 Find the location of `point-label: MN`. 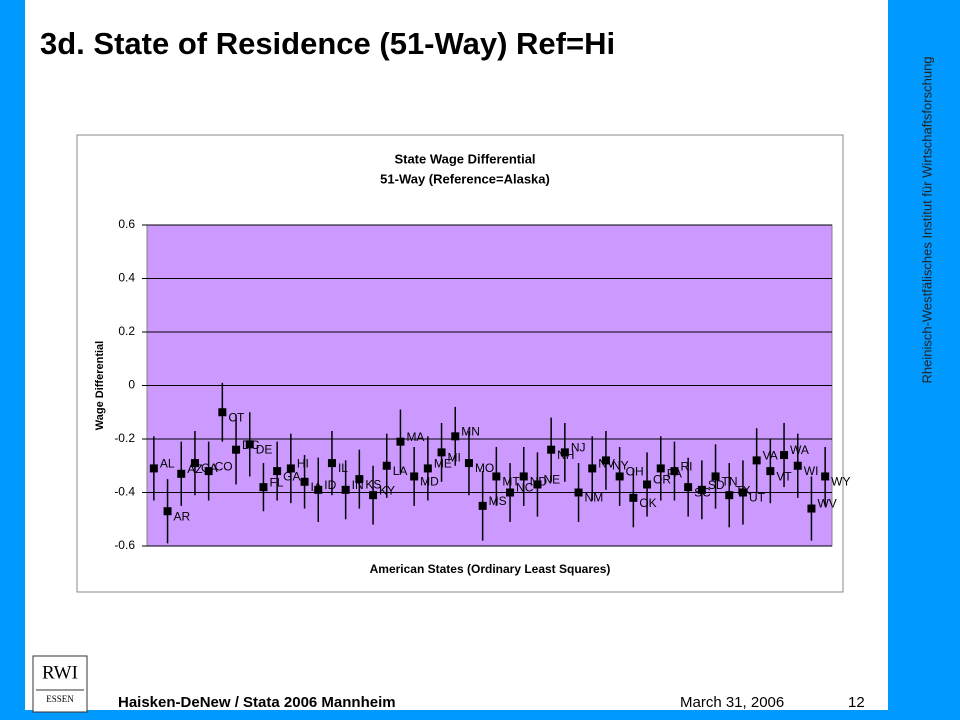

point-label: MN is located at coordinates (470, 431).